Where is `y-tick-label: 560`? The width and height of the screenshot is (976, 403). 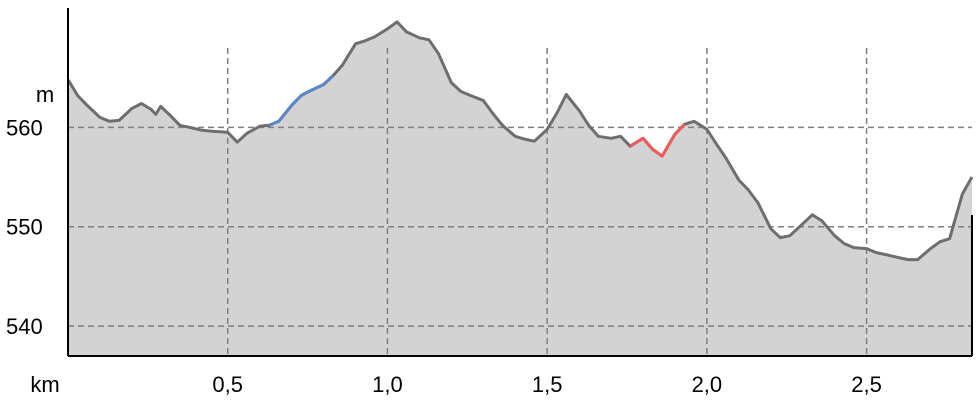
y-tick-label: 560 is located at coordinates (24, 127).